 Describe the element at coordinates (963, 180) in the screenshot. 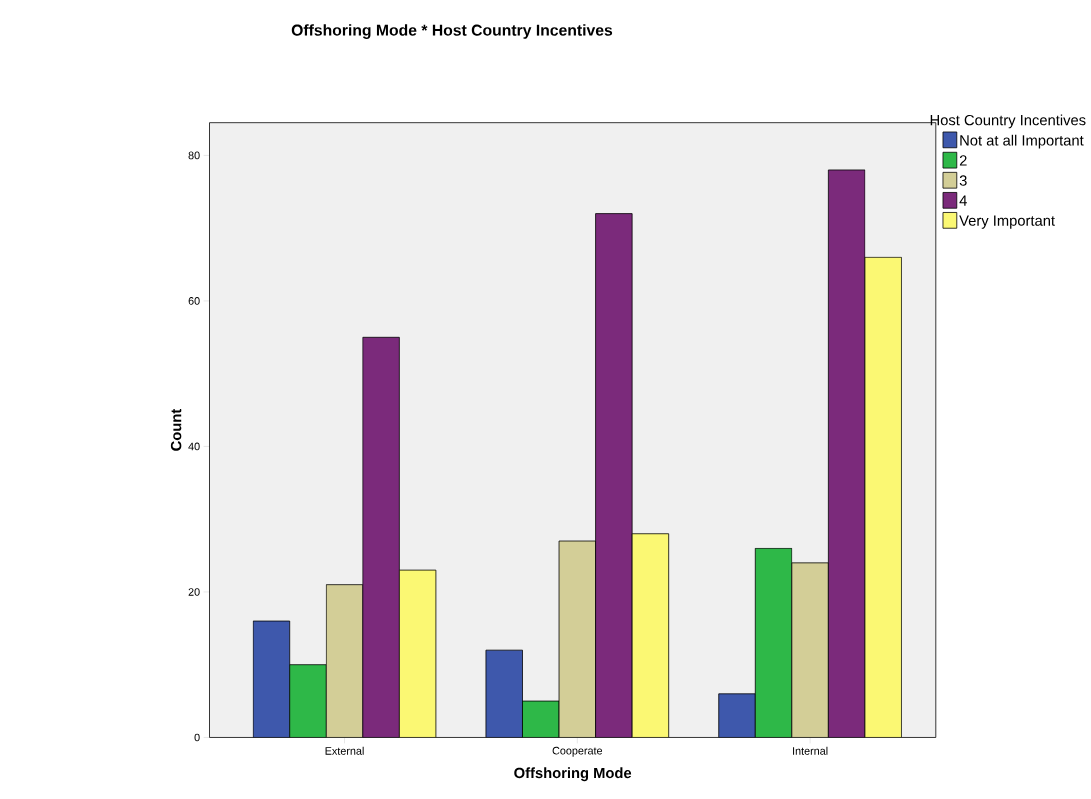

I see `legend-label: 3` at that location.